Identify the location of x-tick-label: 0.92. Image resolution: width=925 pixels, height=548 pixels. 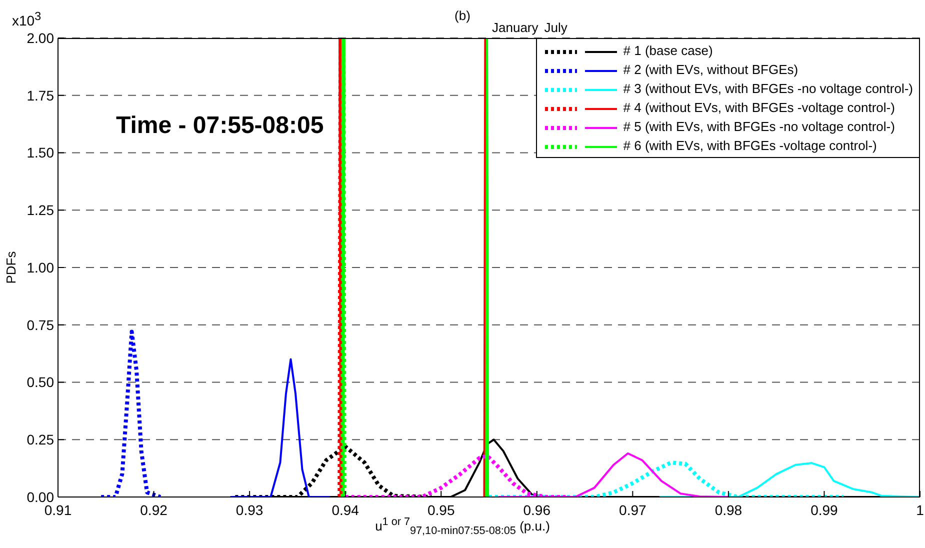
(154, 510).